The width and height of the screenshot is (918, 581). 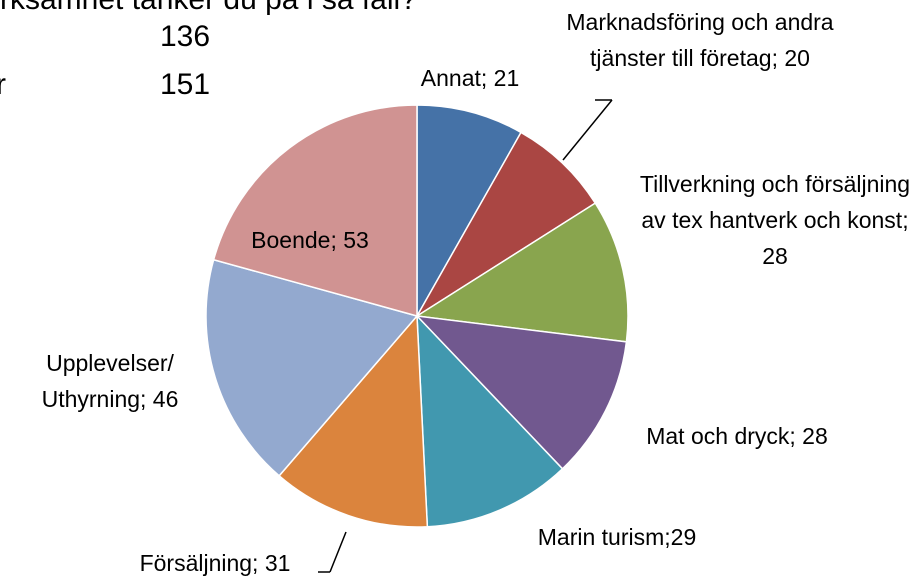 What do you see at coordinates (617, 537) in the screenshot?
I see `data-label: Marin turism;29` at bounding box center [617, 537].